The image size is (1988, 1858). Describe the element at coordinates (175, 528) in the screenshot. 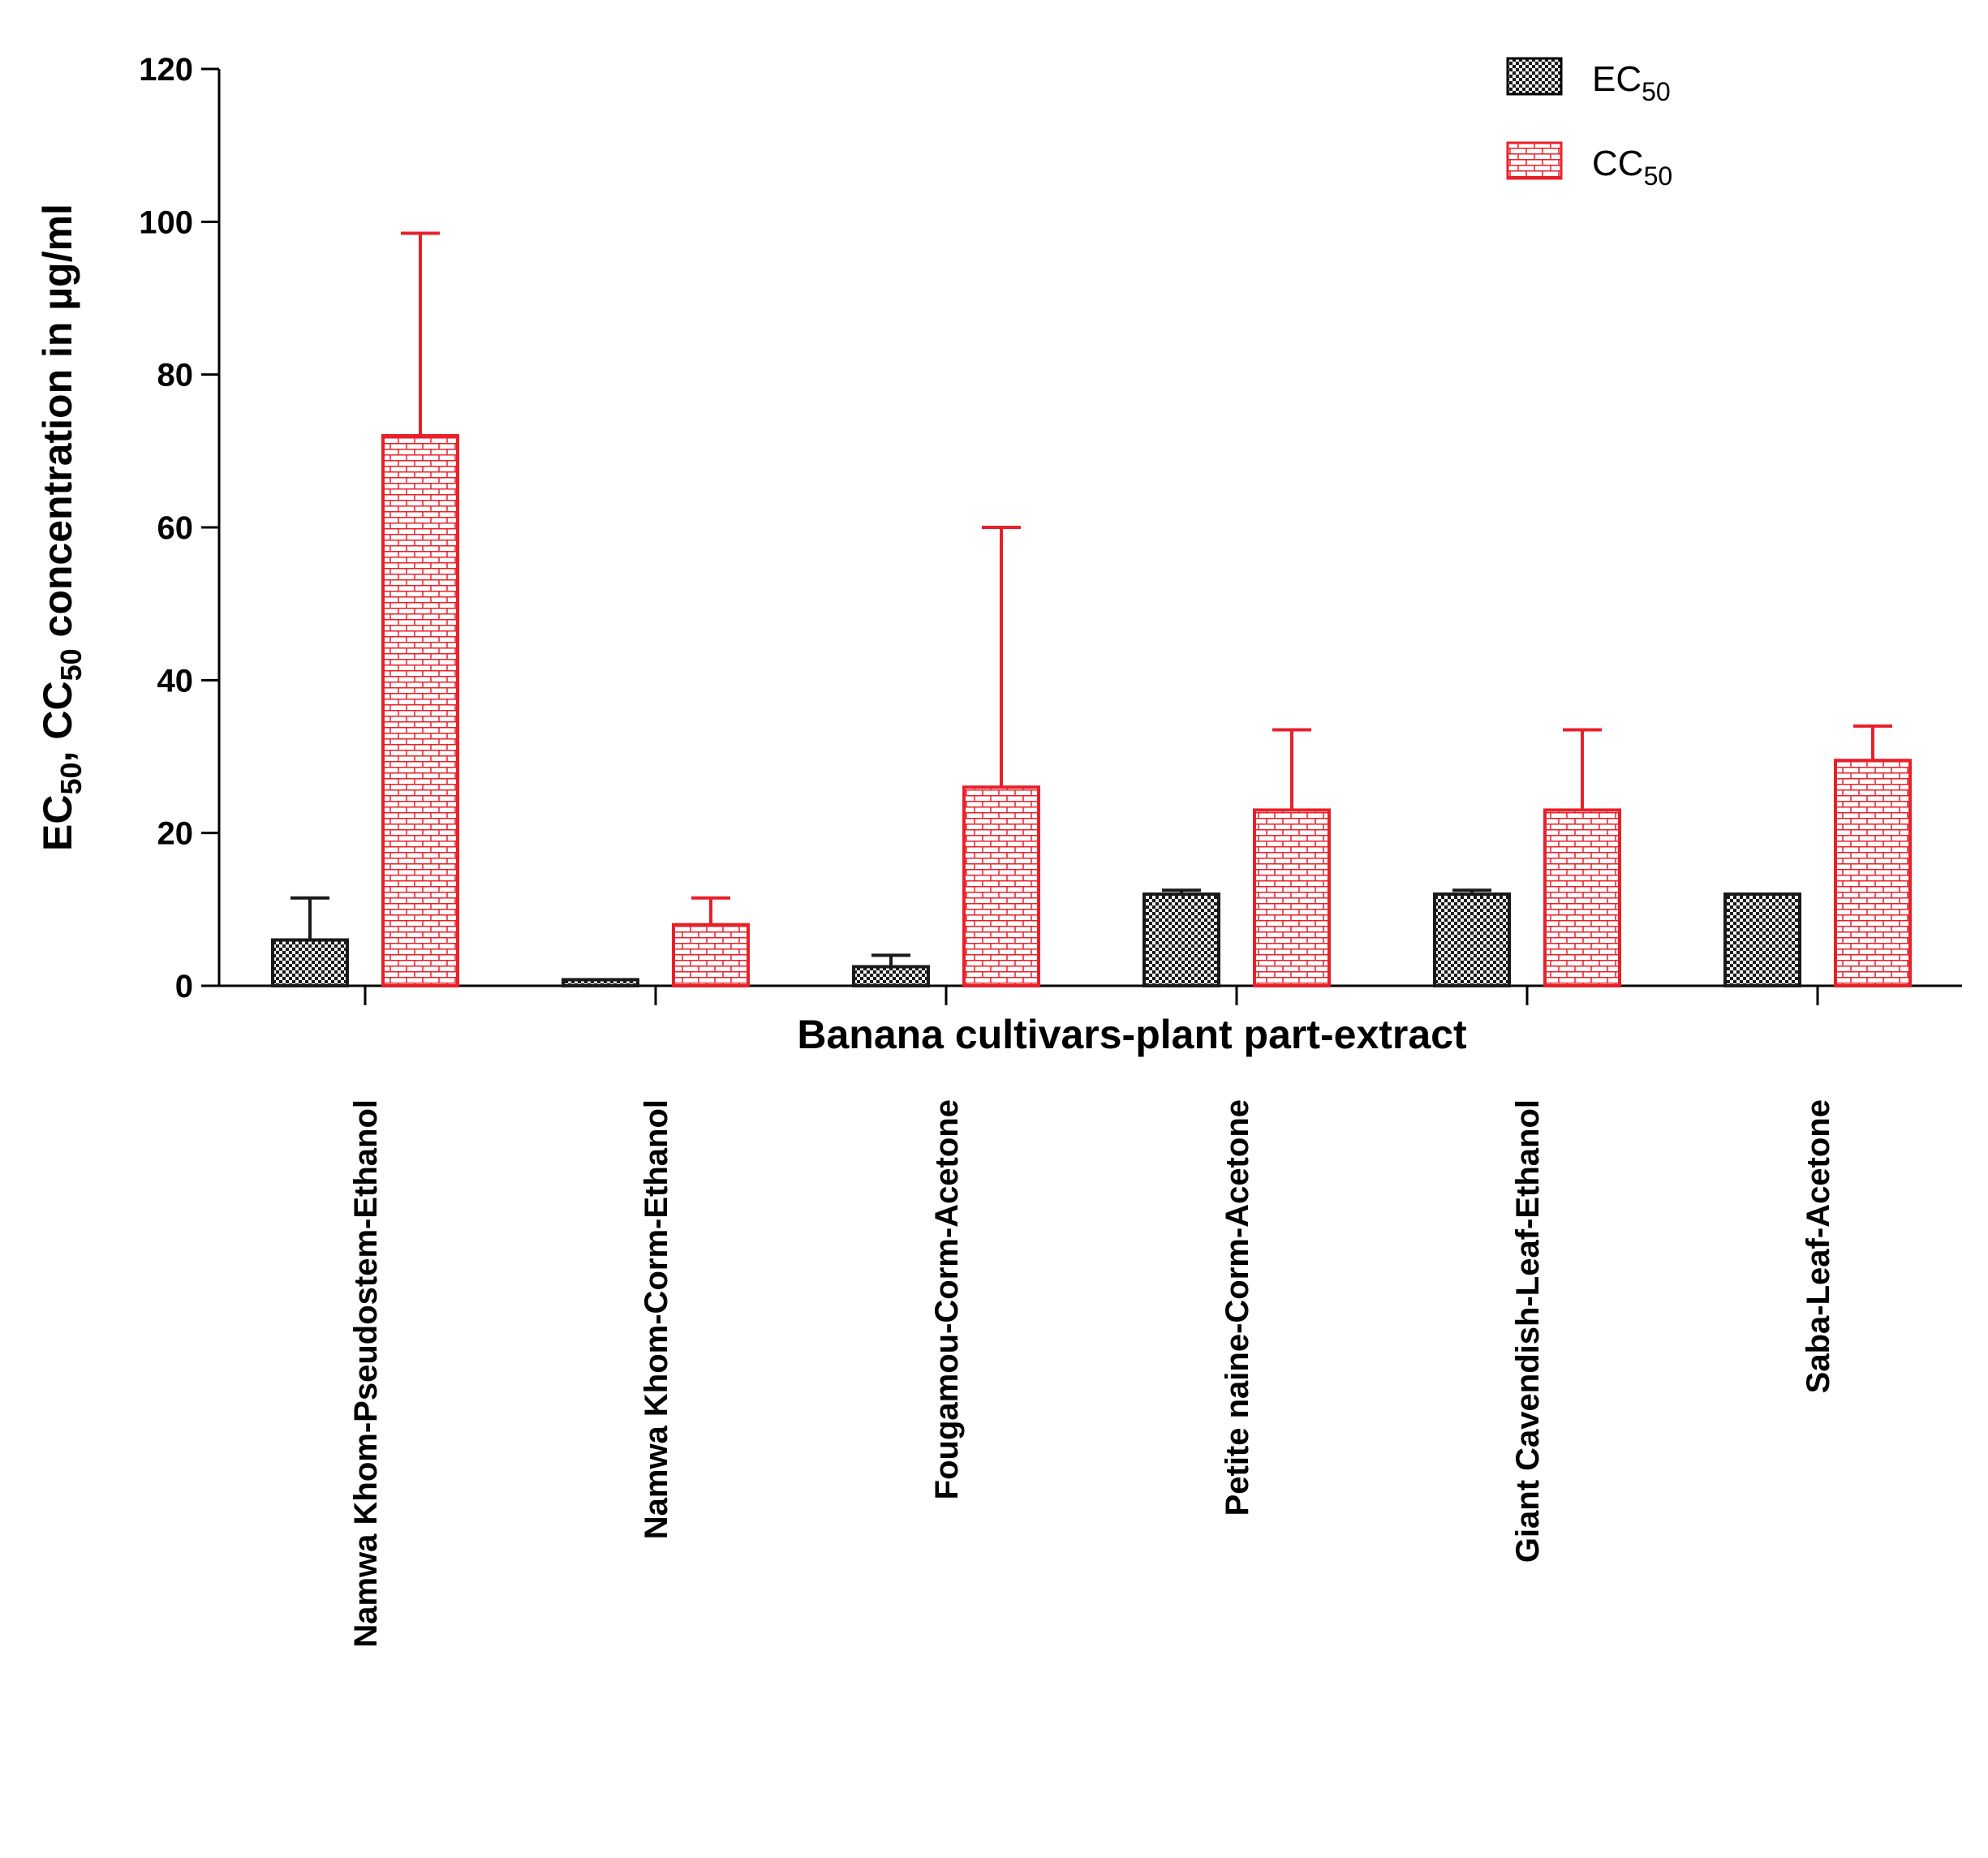

I see `y-tick-label: 60` at that location.